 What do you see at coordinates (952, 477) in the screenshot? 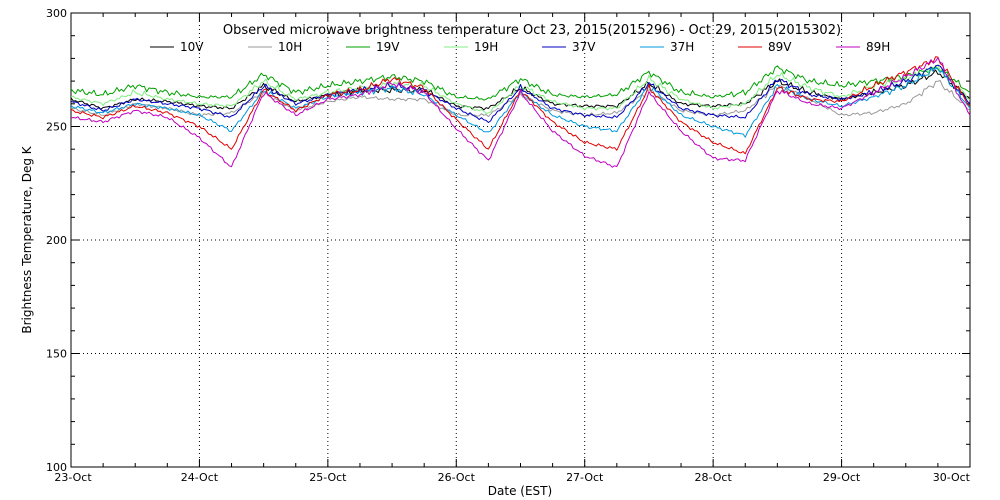
I see `x-tick-label: 30-Oct` at bounding box center [952, 477].